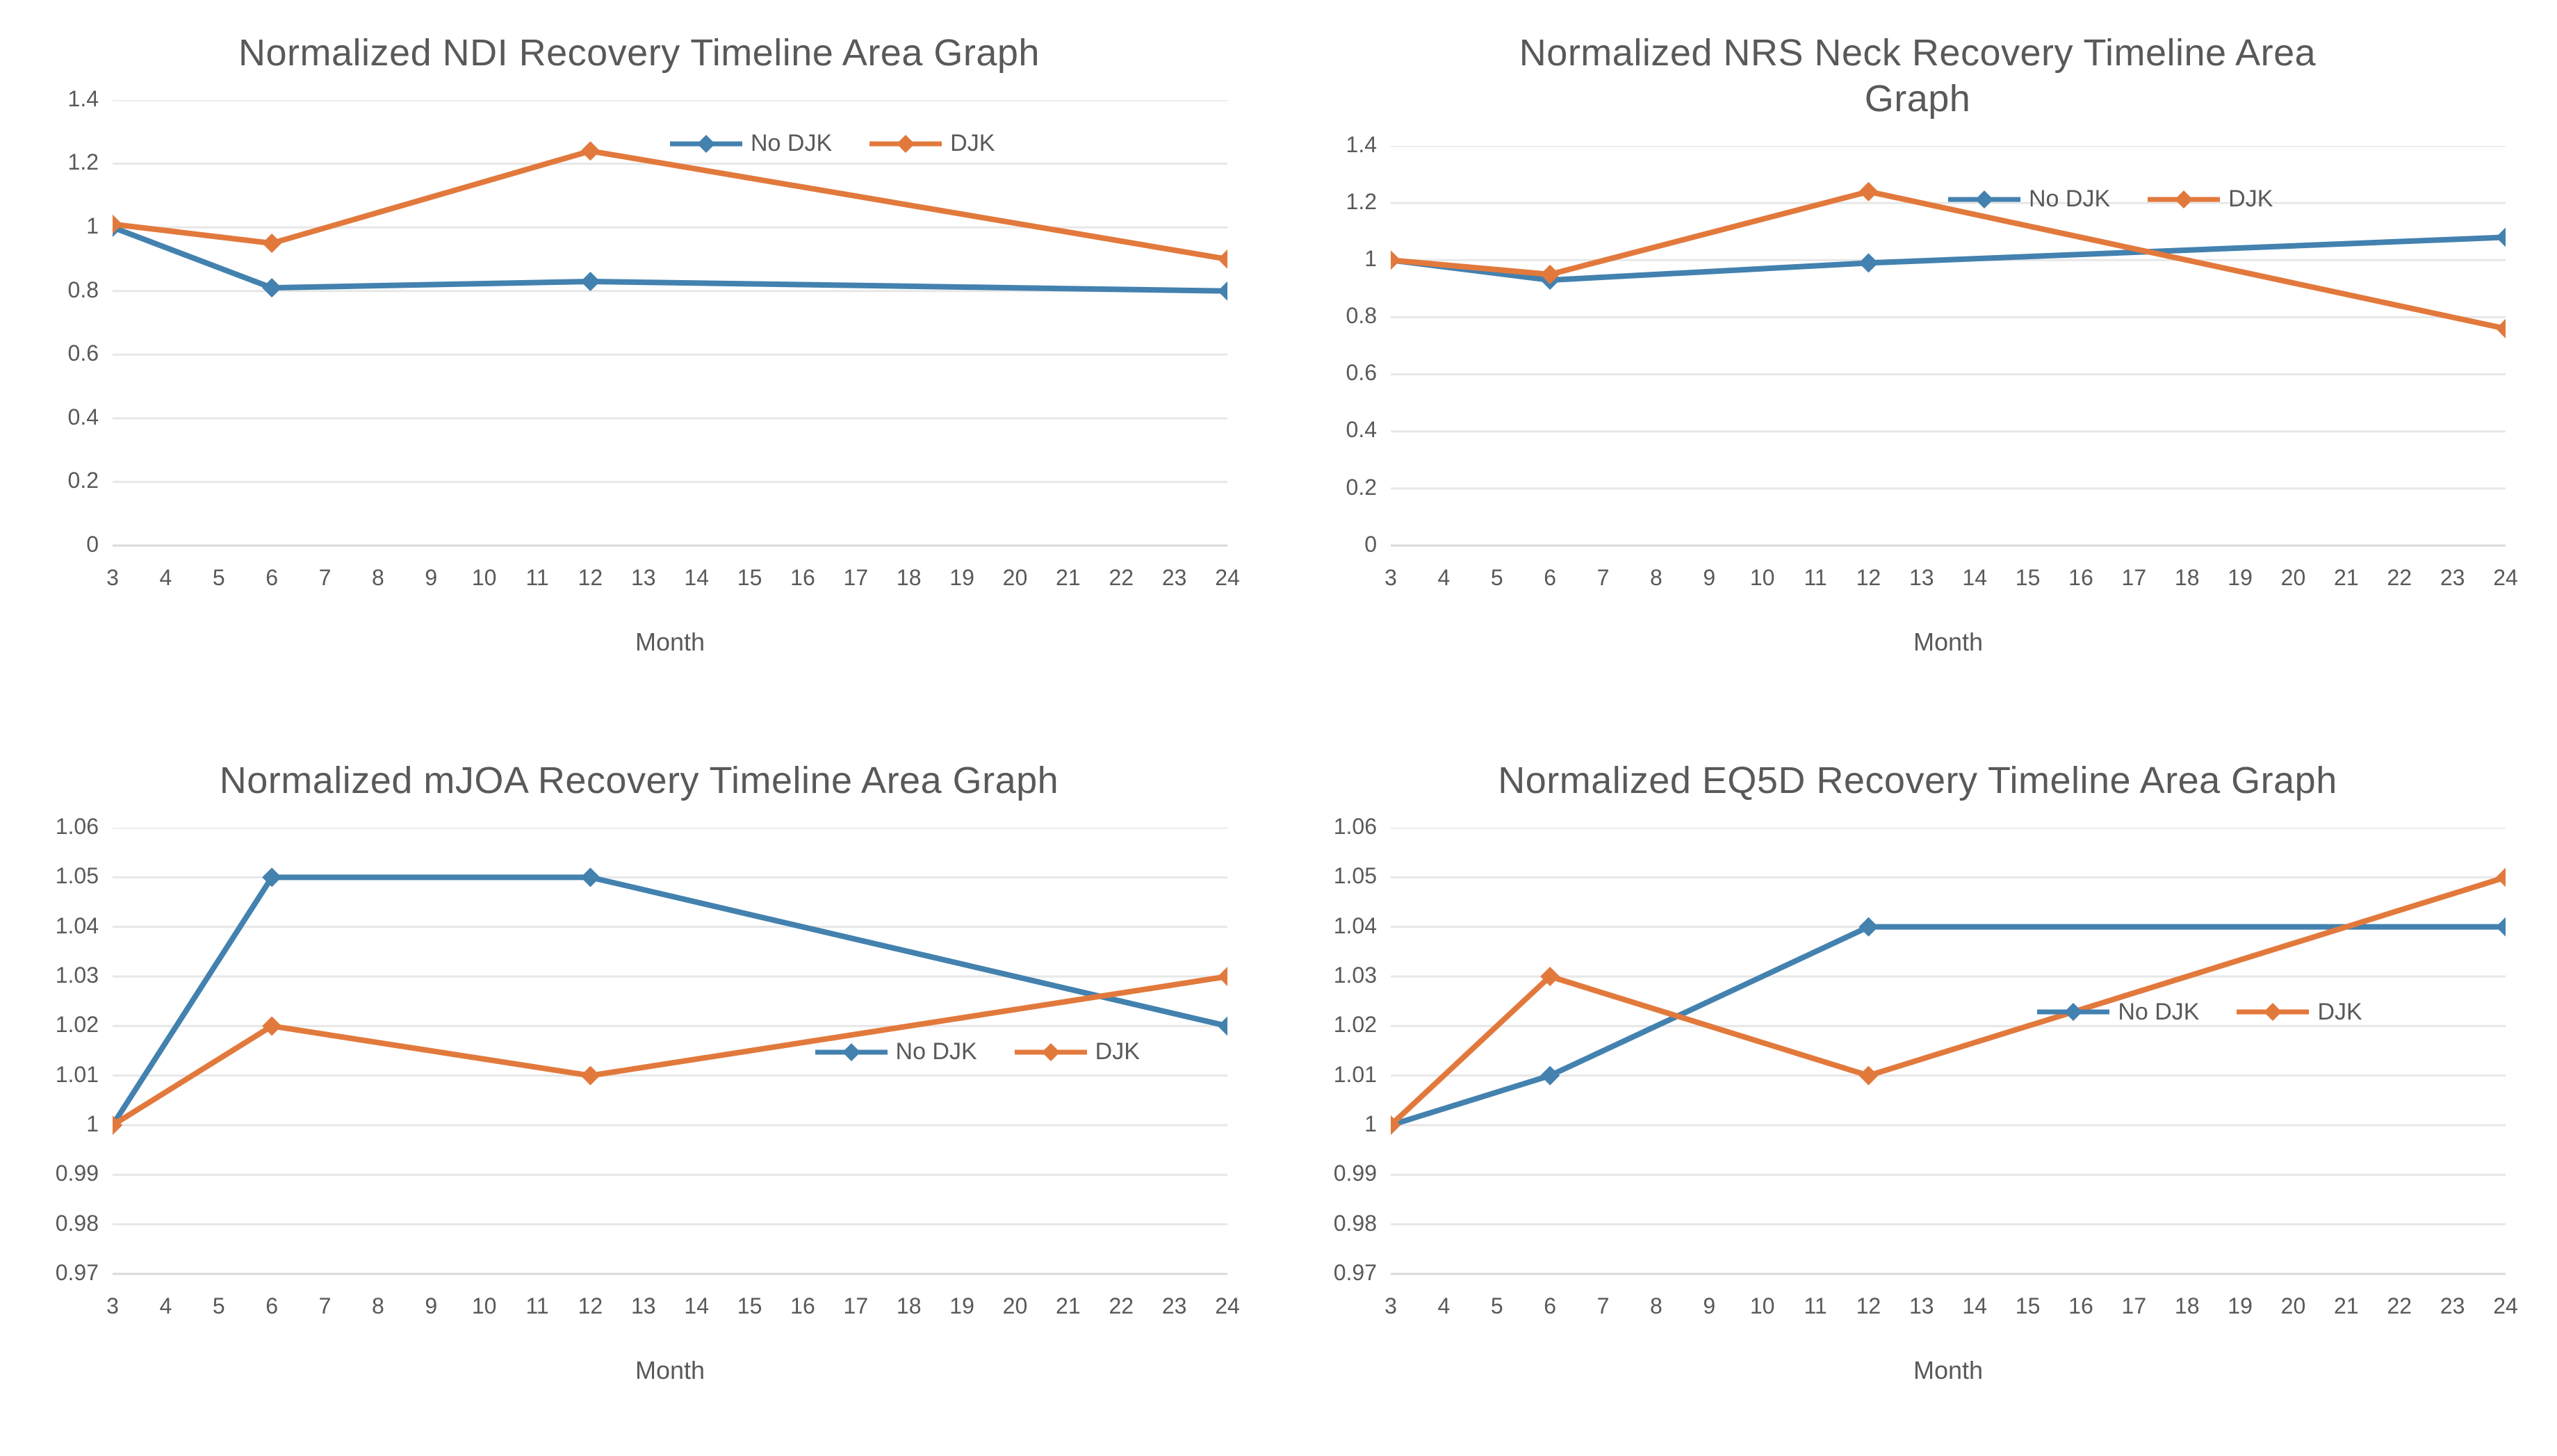 The image size is (2557, 1456). What do you see at coordinates (1921, 1305) in the screenshot?
I see `x-tick-label-13: 13` at bounding box center [1921, 1305].